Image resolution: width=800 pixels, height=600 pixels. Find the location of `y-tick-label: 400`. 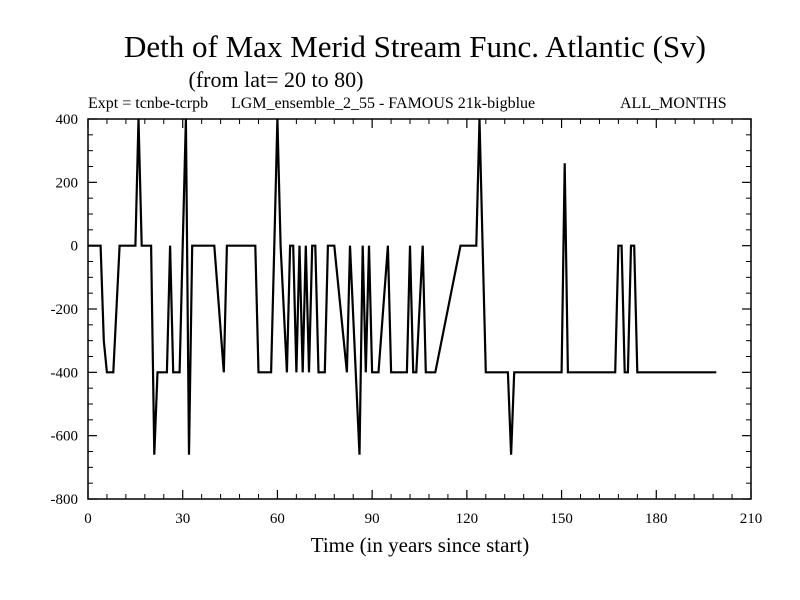

y-tick-label: 400 is located at coordinates (67, 120).